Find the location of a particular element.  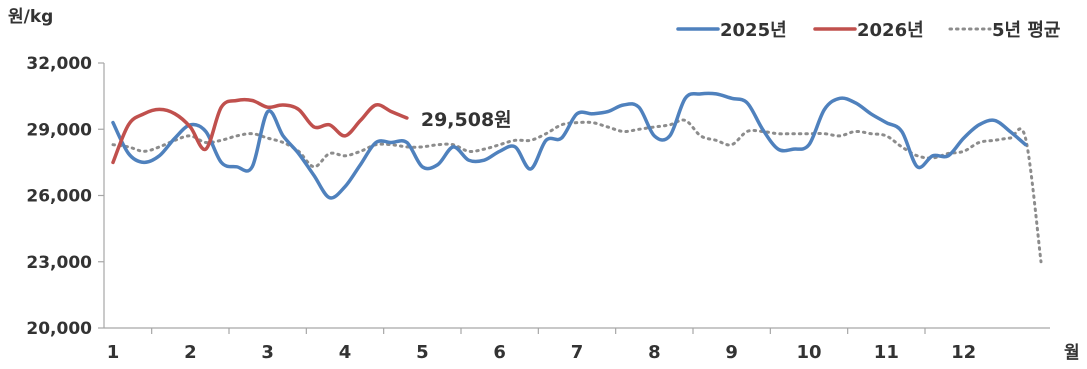

y-tick-label: 26,000 is located at coordinates (59, 197).